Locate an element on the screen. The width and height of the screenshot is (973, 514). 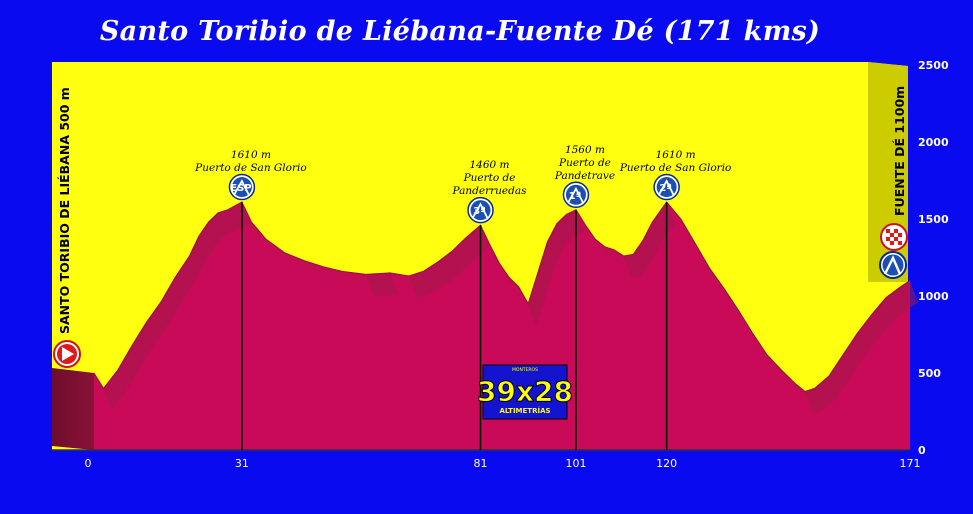
x-tick-label: 31 is located at coordinates (242, 463).